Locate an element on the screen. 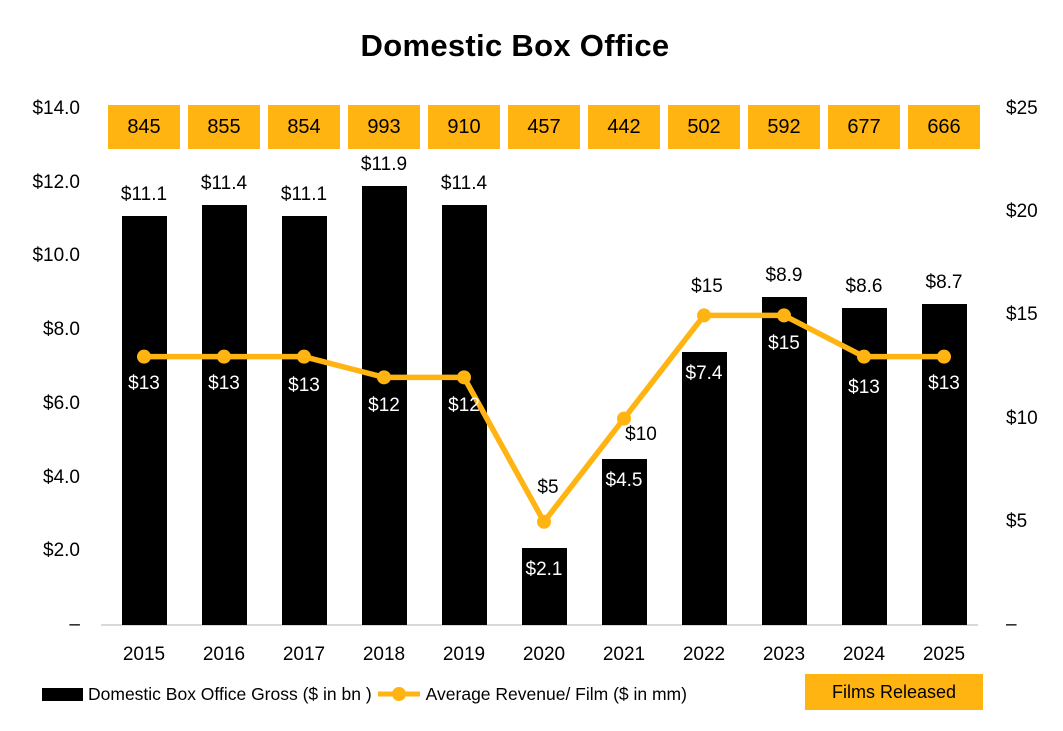  bar-value-label-2015: $11.1 is located at coordinates (144, 194).